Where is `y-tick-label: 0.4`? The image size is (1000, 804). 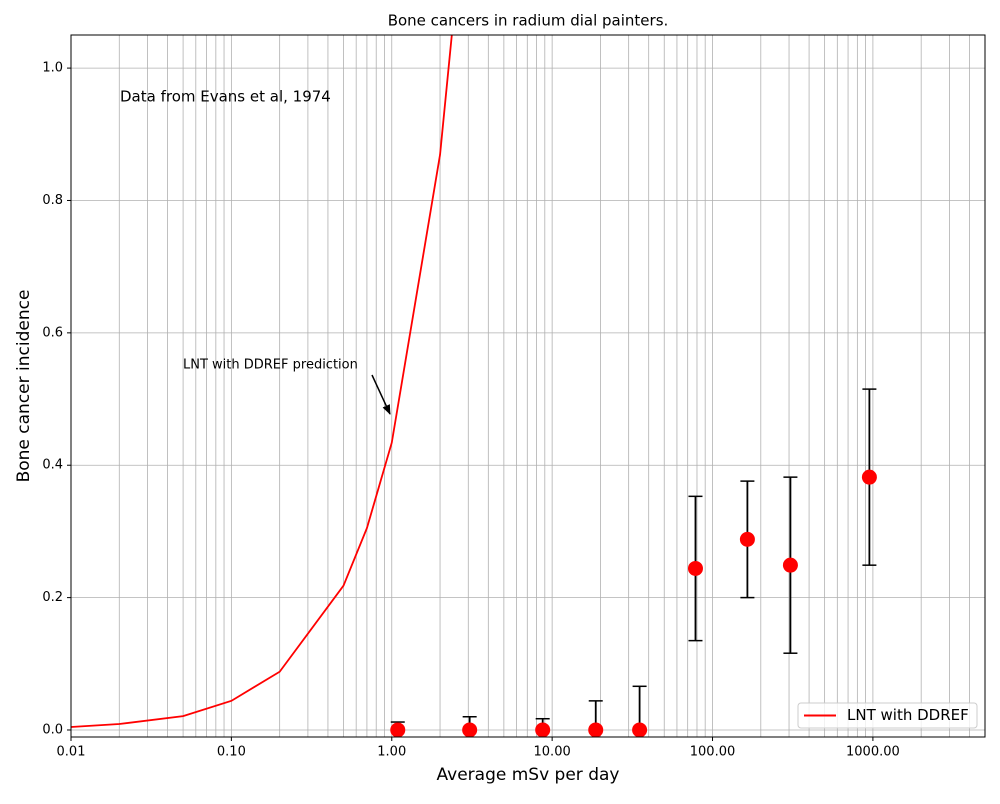
y-tick-label: 0.4 is located at coordinates (52, 465).